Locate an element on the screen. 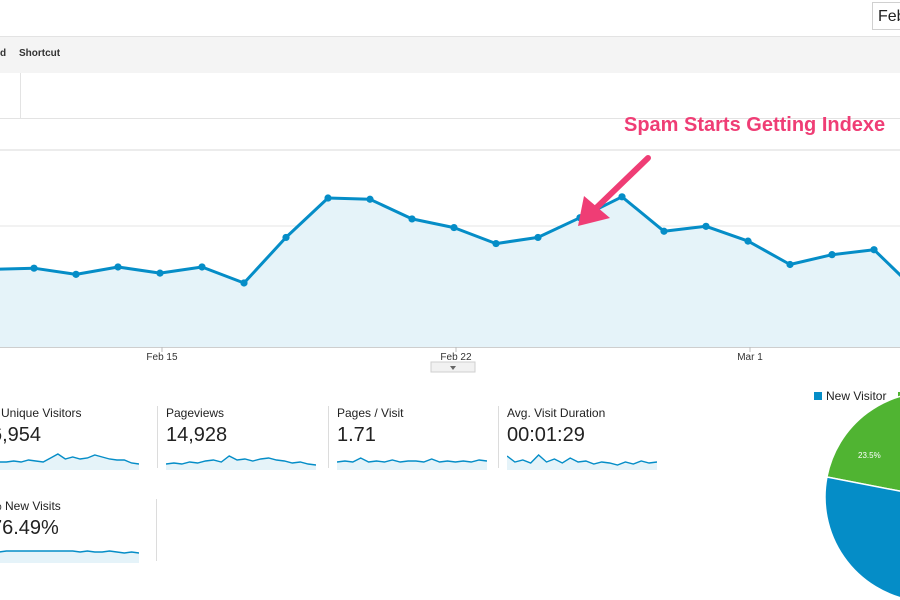  date-range-text: Feb is located at coordinates (889, 16).